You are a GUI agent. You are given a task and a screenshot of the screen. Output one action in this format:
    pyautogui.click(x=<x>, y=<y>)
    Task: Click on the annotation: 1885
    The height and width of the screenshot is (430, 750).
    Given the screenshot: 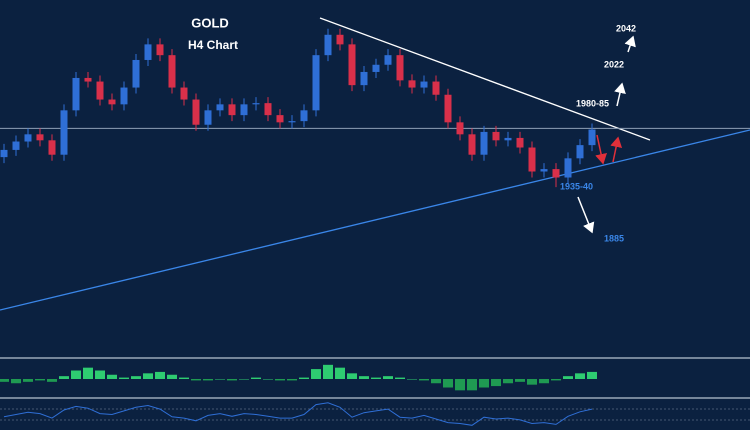 What is the action you would take?
    pyautogui.click(x=614, y=238)
    